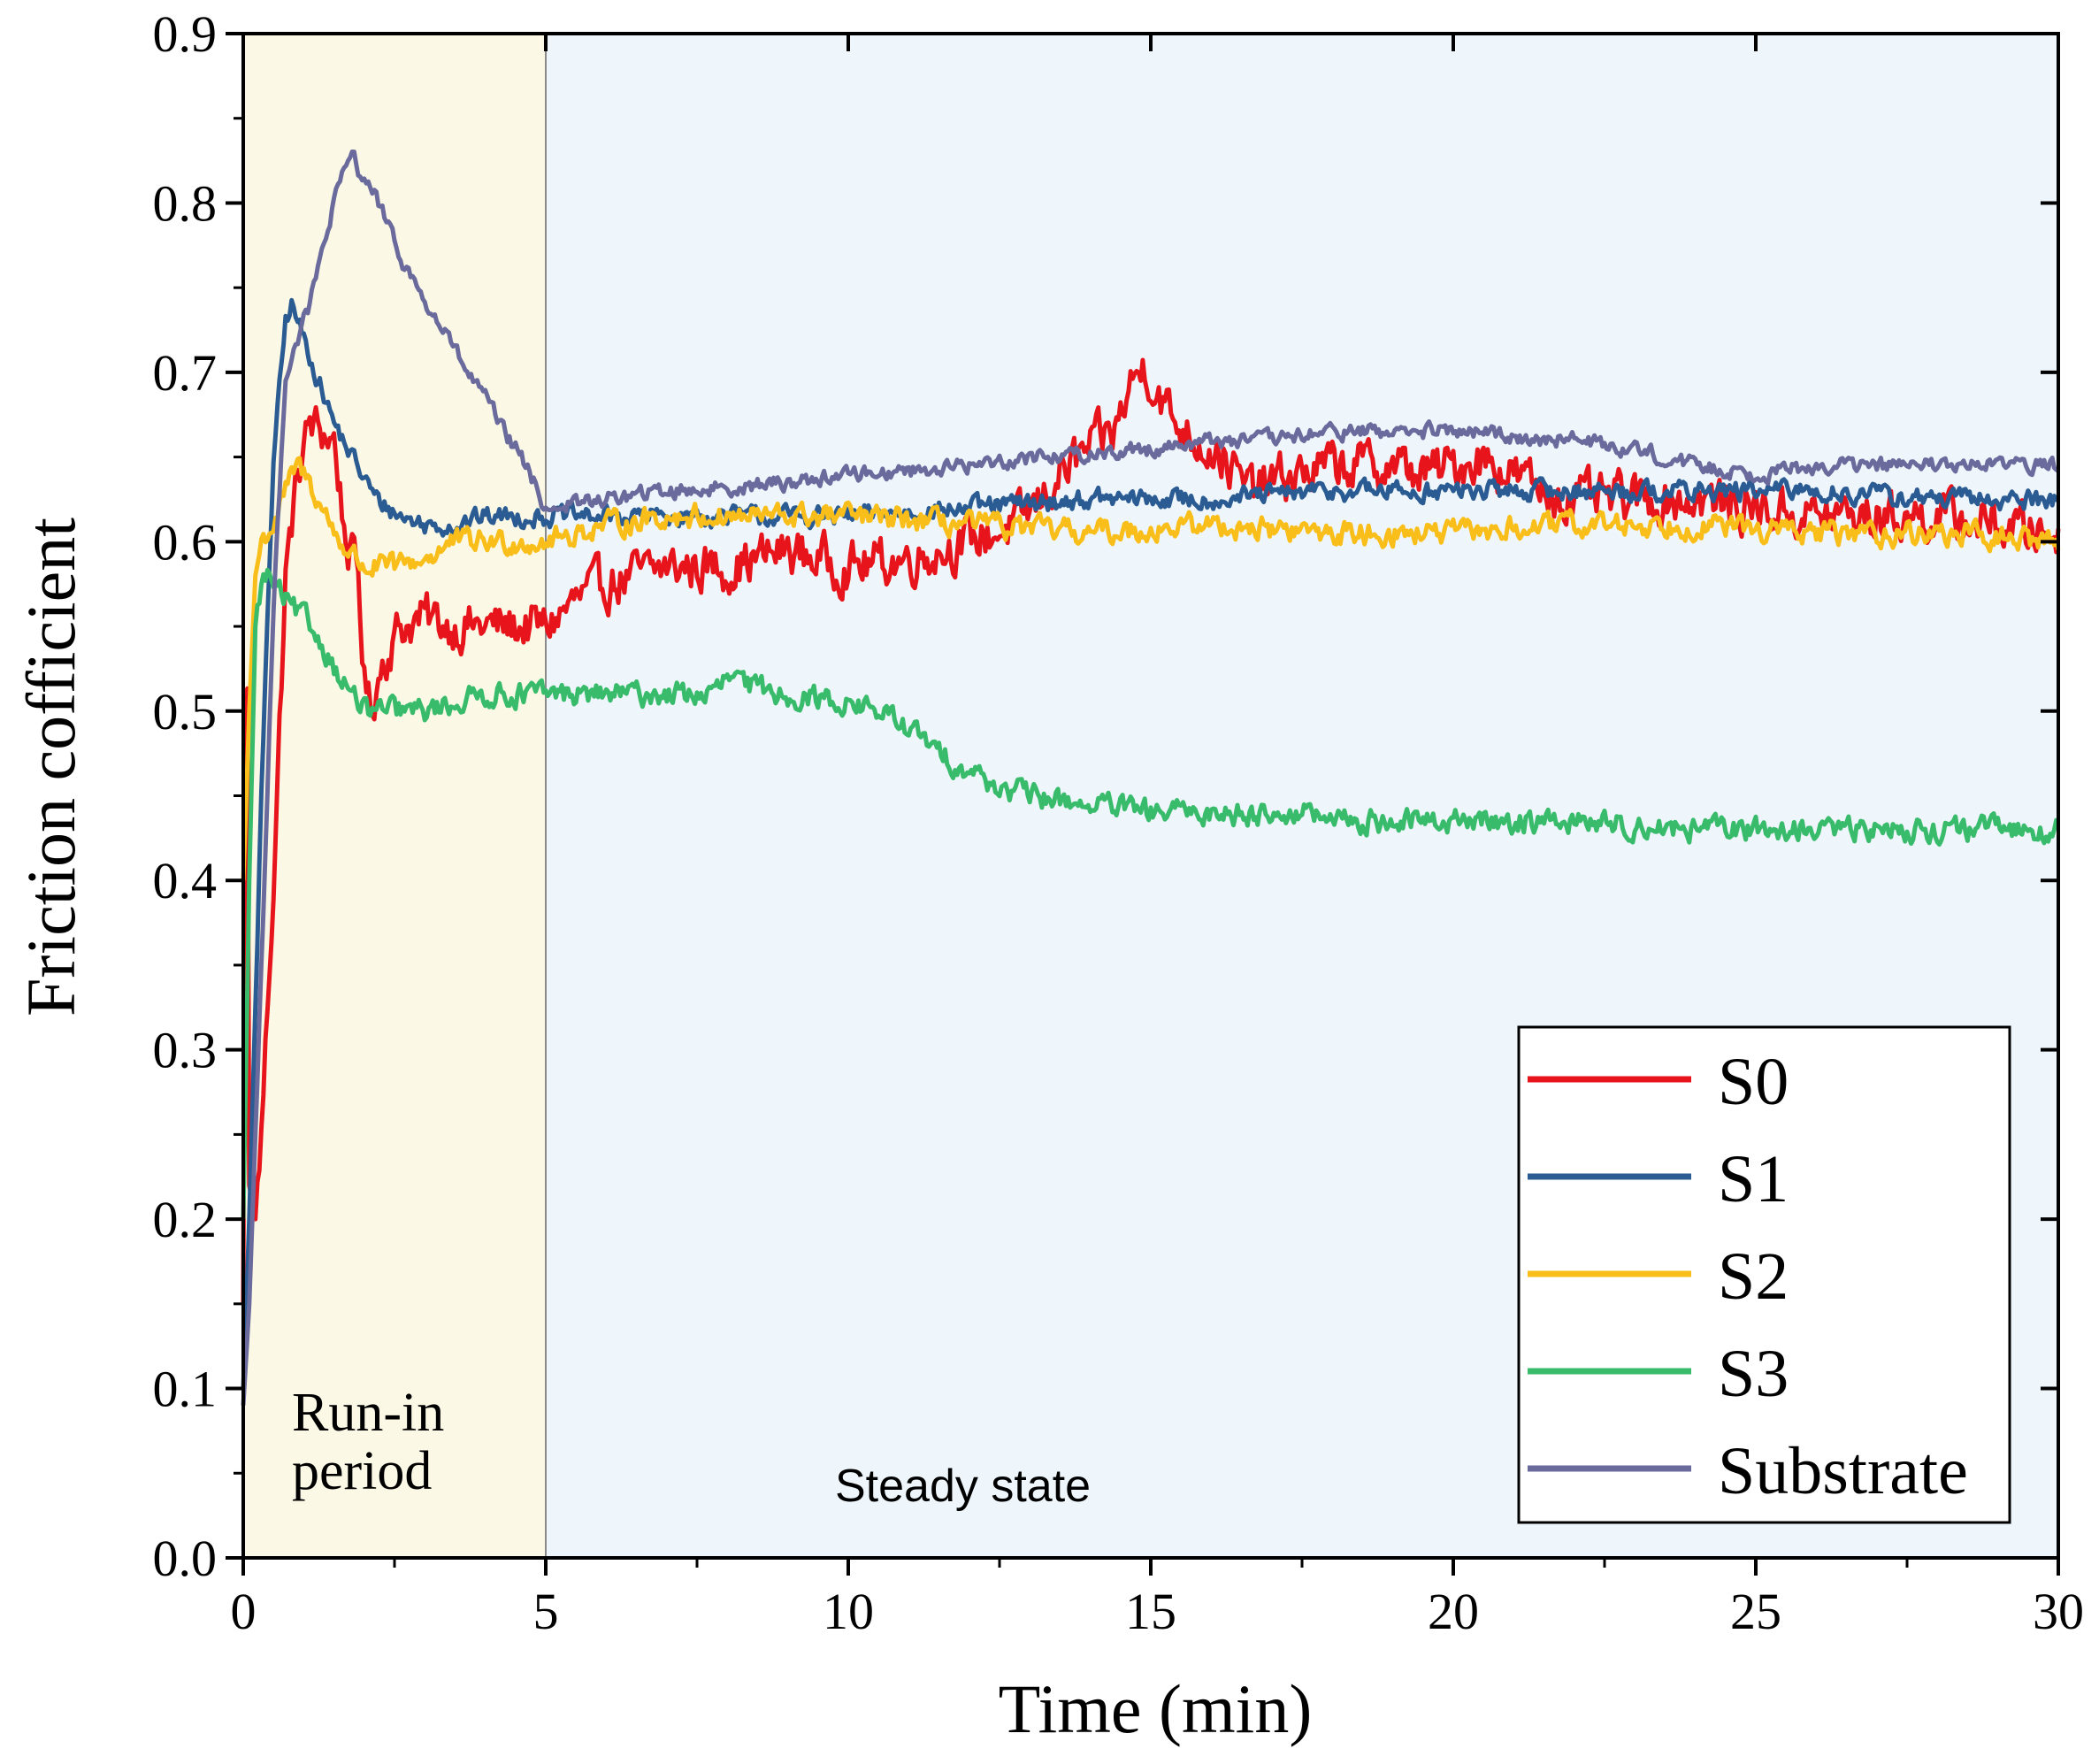 This screenshot has height=1764, width=2099. Describe the element at coordinates (1156, 1708) in the screenshot. I see `x-axis-label: Time (min)` at that location.